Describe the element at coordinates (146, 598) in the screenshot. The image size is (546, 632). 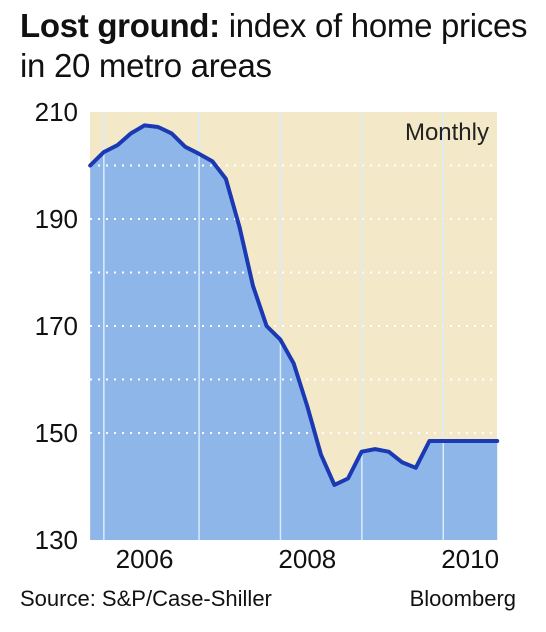
I see `source-note: Source: S&P/Case-Shiller` at that location.